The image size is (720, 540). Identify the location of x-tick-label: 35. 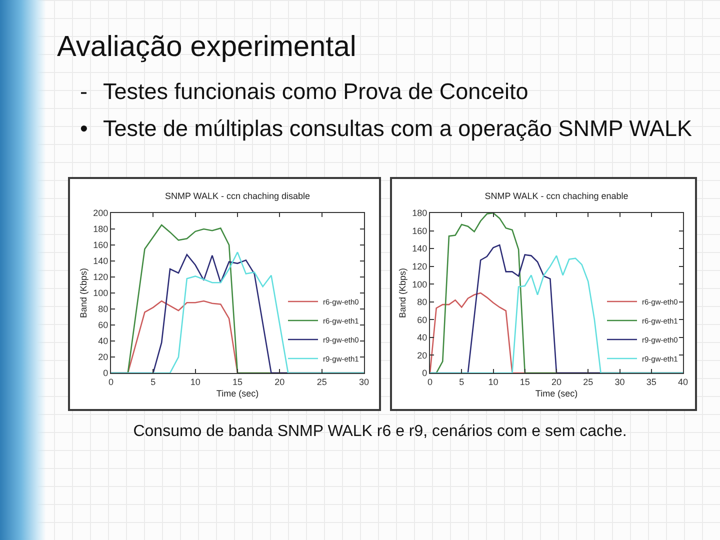
(651, 381).